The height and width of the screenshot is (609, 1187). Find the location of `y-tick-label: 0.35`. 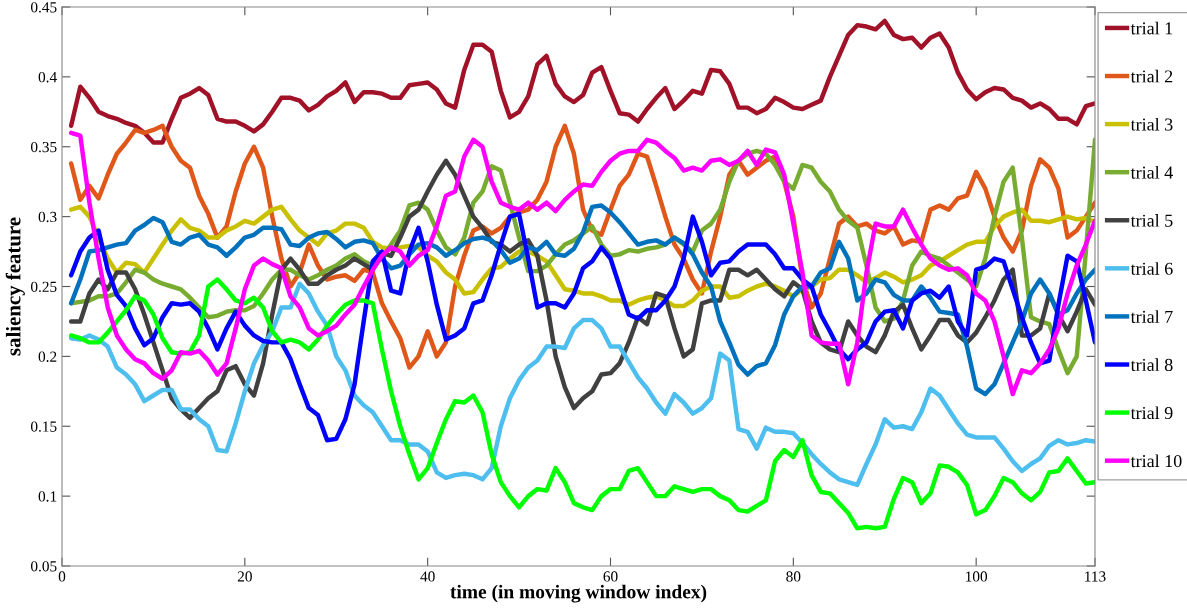

y-tick-label: 0.35 is located at coordinates (43, 147).